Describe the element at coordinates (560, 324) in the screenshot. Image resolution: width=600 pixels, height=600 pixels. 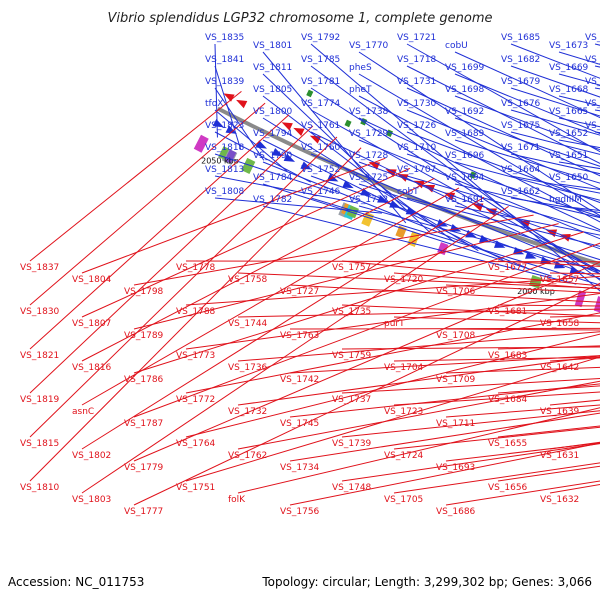
I see `gene-label: VS_1658` at that location.